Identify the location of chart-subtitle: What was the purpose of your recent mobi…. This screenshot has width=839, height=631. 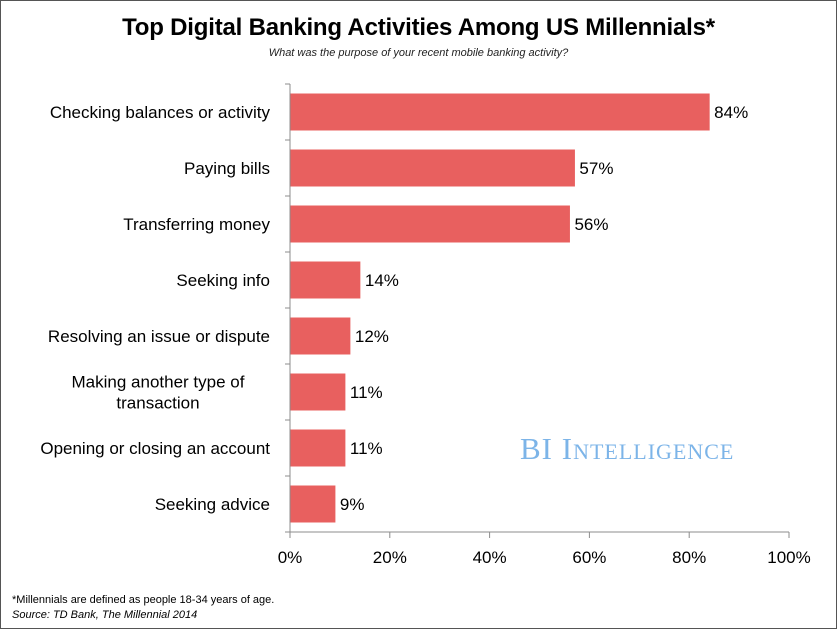
(418, 53).